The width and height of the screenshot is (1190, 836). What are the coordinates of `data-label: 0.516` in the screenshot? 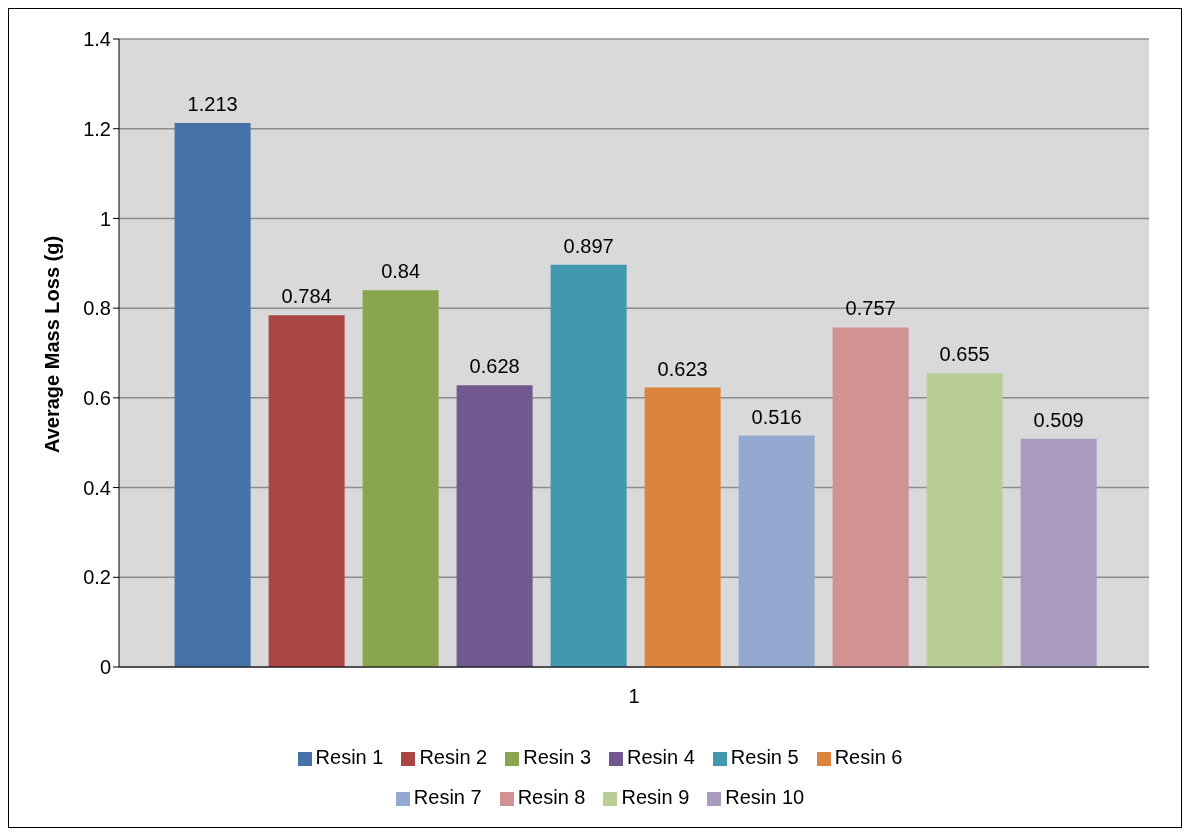 It's located at (776, 416).